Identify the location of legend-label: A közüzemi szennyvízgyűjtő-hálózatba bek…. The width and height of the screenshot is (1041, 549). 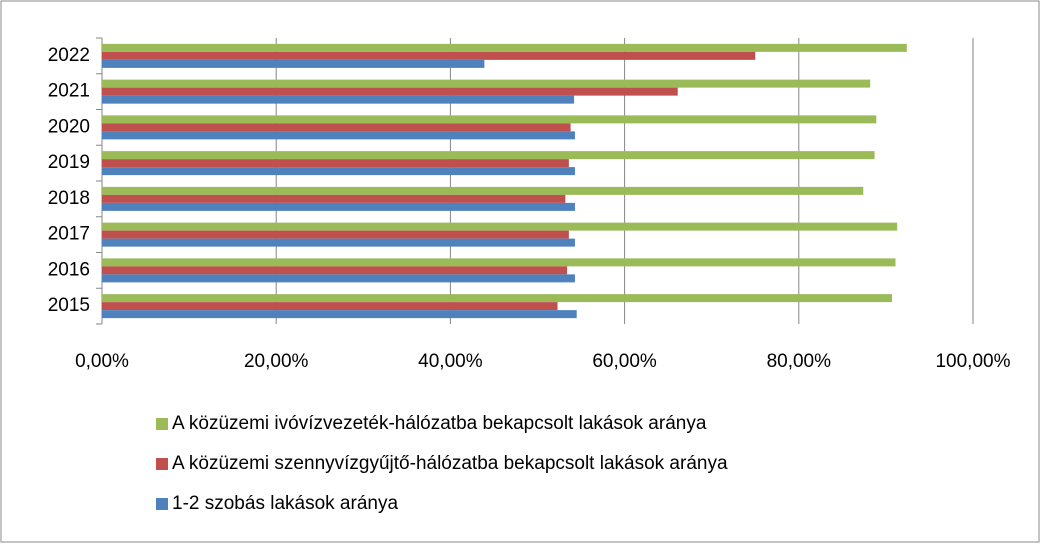
(450, 463).